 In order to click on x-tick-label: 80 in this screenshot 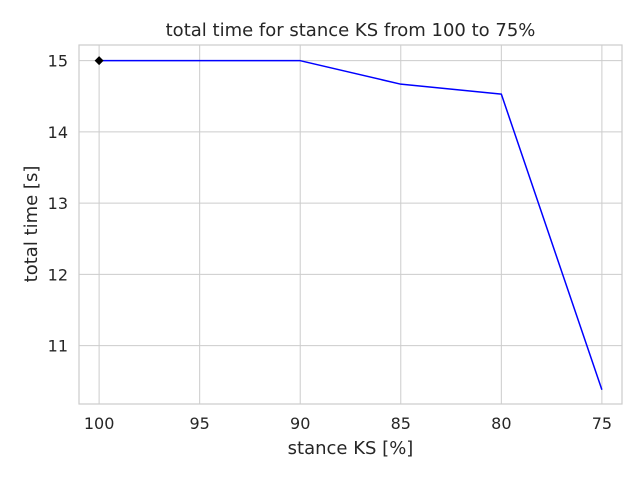, I will do `click(501, 423)`.